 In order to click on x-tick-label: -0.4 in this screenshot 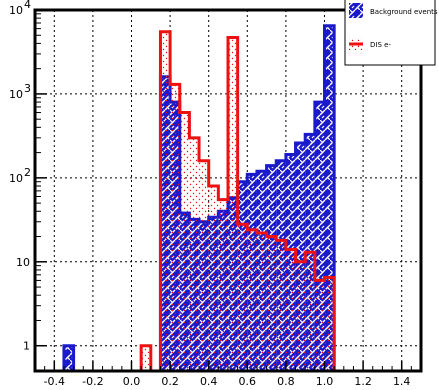, I will do `click(54, 381)`.